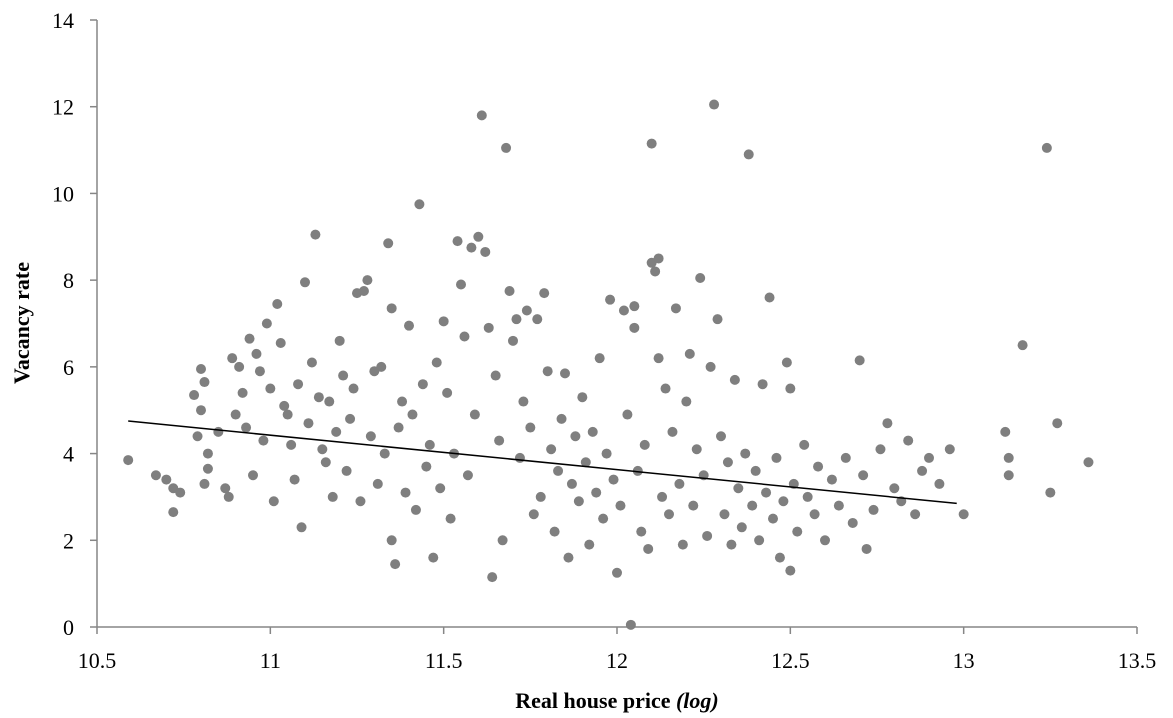 The width and height of the screenshot is (1173, 718). I want to click on x-axis-title-main: Real house price, so click(592, 700).